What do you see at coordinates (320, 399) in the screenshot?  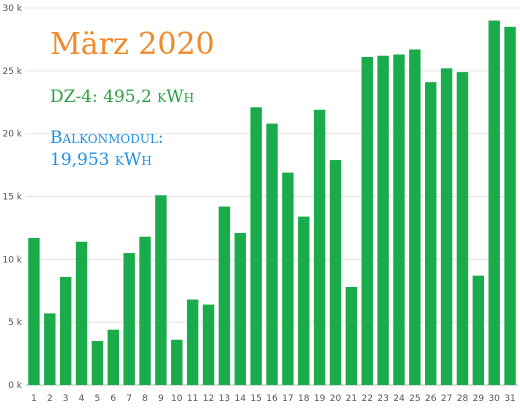 I see `x-tick-label: 19` at bounding box center [320, 399].